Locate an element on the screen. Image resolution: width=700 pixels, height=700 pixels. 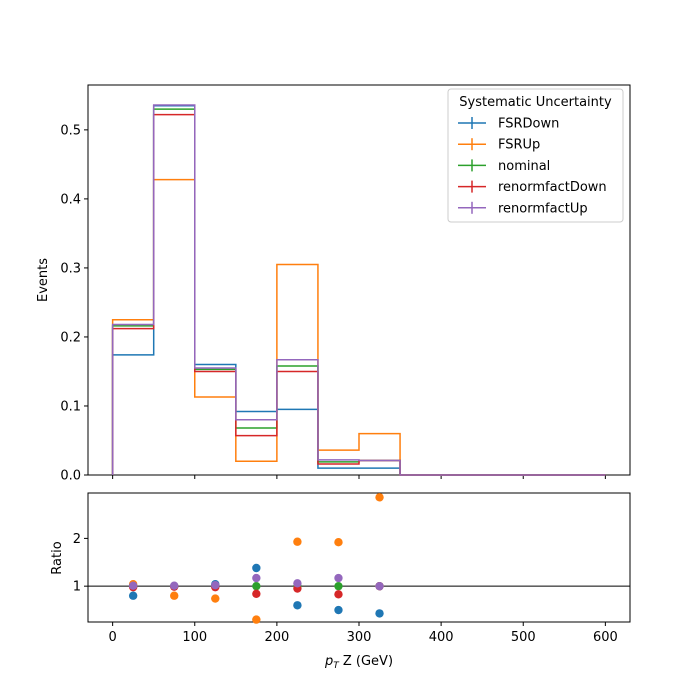
y-axis-label-events: Events is located at coordinates (43, 280).